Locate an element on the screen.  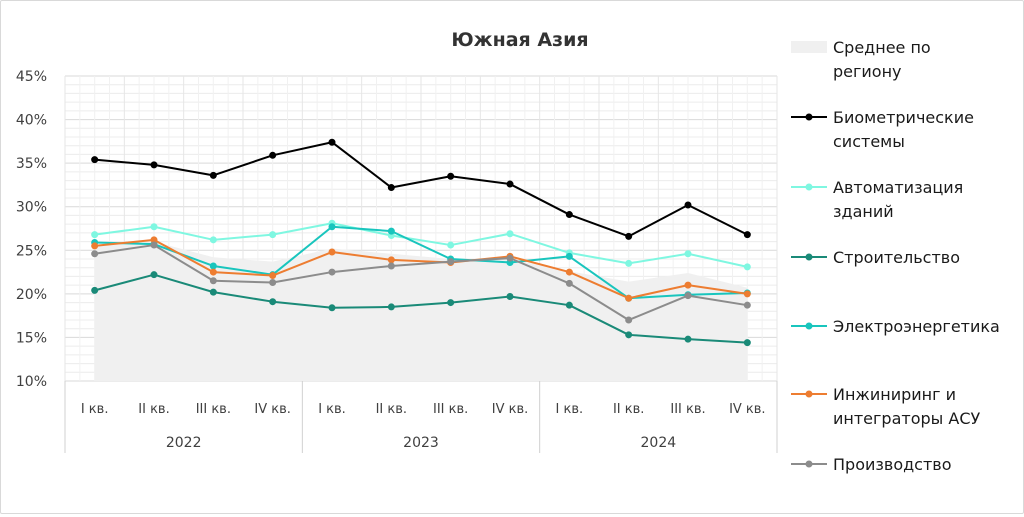
legend-label: Инжиниринг и is located at coordinates (894, 394).